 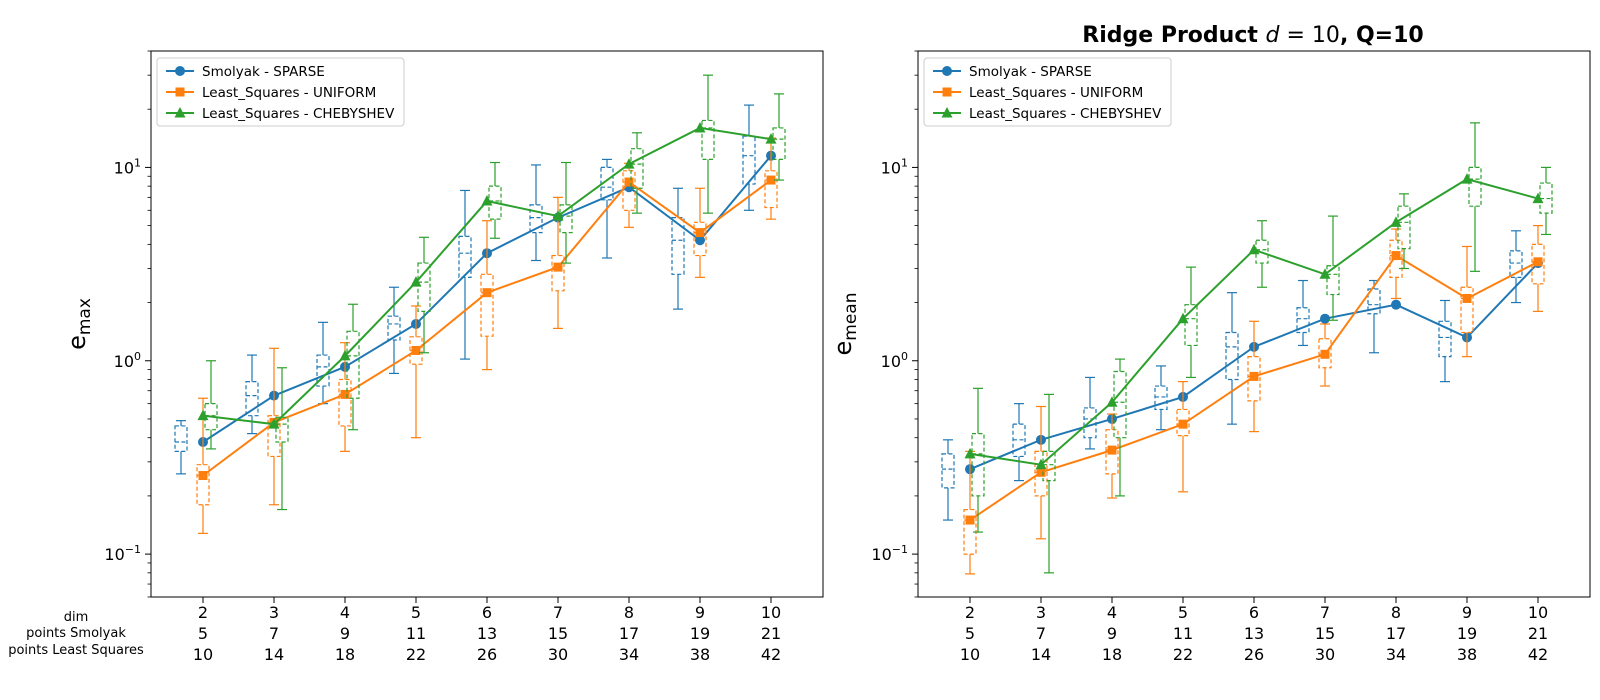 What do you see at coordinates (889, 553) in the screenshot?
I see `y-tick-label: 10⁻¹` at bounding box center [889, 553].